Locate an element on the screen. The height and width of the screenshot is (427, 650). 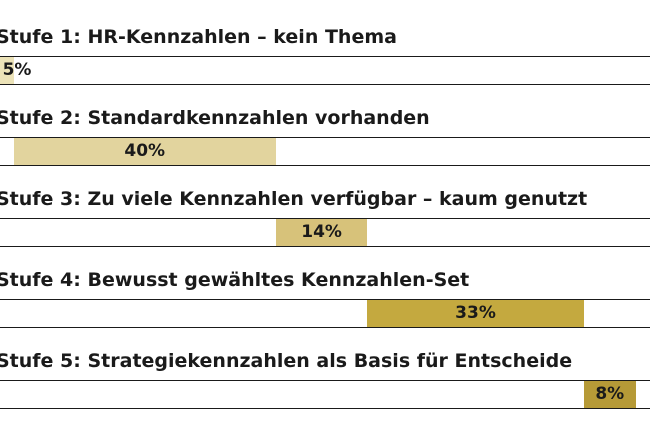
stage-label-1: Stufe 1: HR-Kennzahlen – kein Thema is located at coordinates (198, 37).